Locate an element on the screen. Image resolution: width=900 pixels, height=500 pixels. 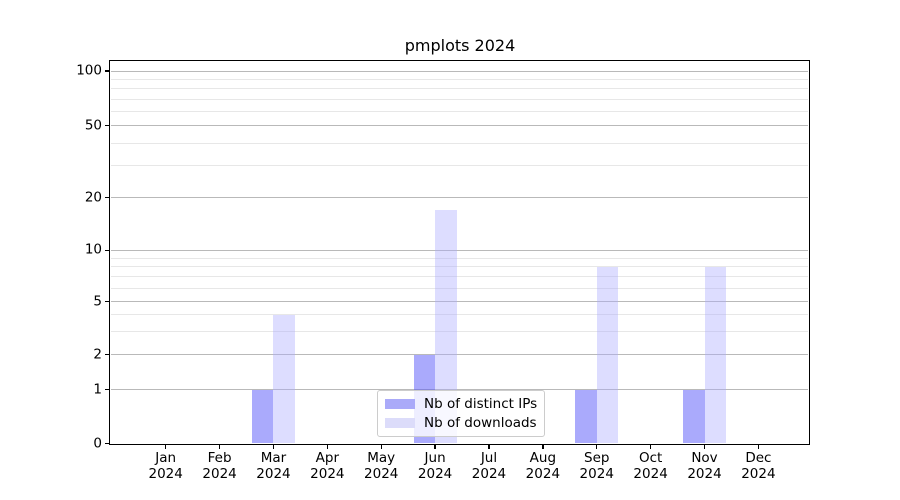
x-tick-label: Jan 2024 is located at coordinates (166, 466).